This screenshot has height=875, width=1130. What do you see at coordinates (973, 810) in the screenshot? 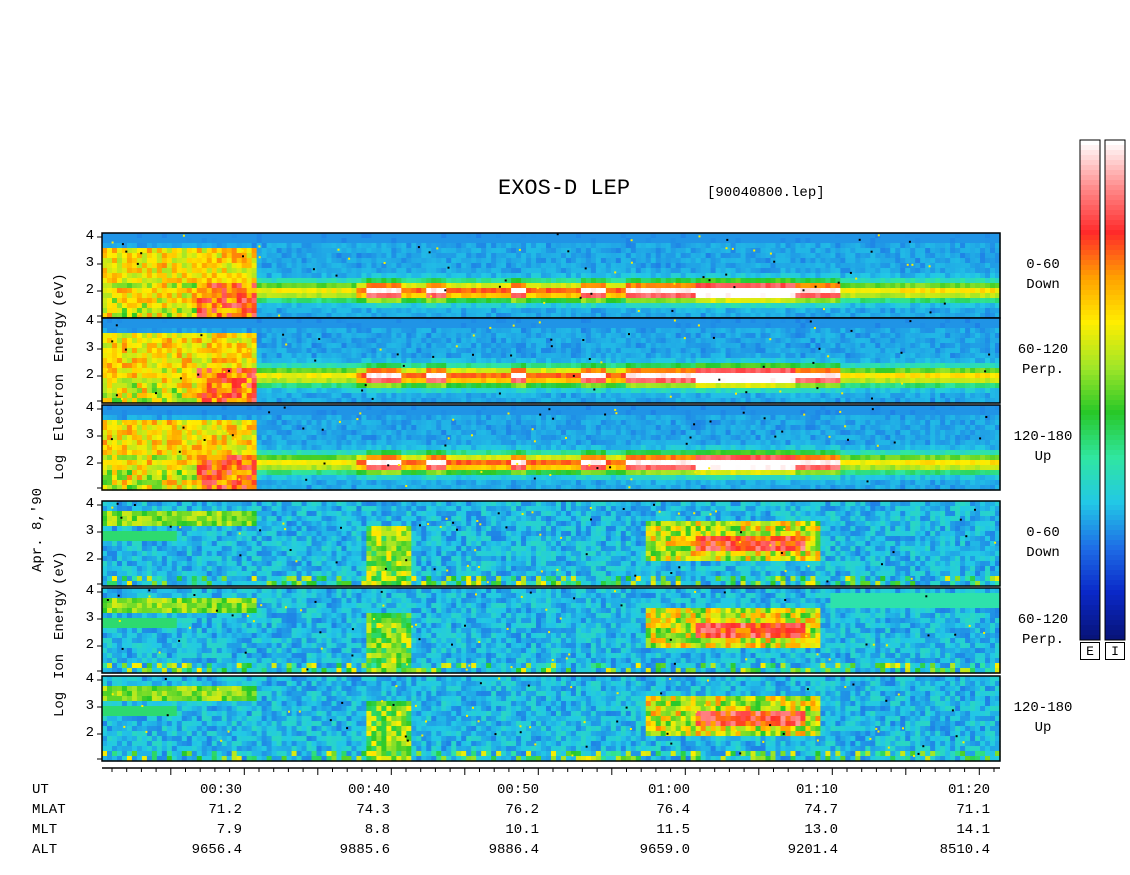
I see `info-row-value: 71.1` at bounding box center [973, 810].